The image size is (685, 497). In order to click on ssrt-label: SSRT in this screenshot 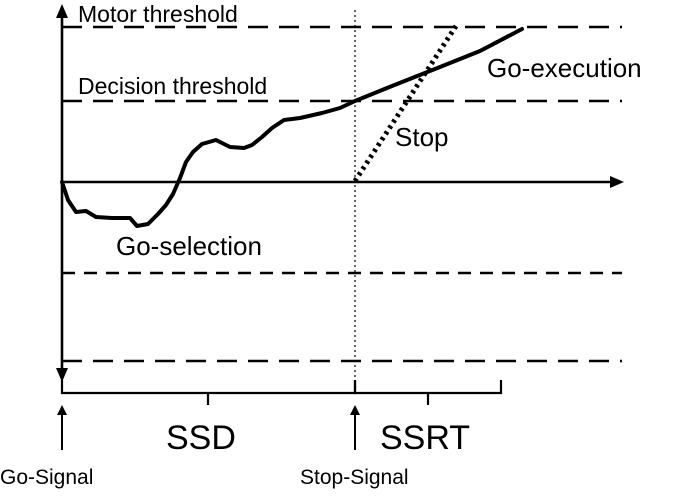, I will do `click(425, 438)`.